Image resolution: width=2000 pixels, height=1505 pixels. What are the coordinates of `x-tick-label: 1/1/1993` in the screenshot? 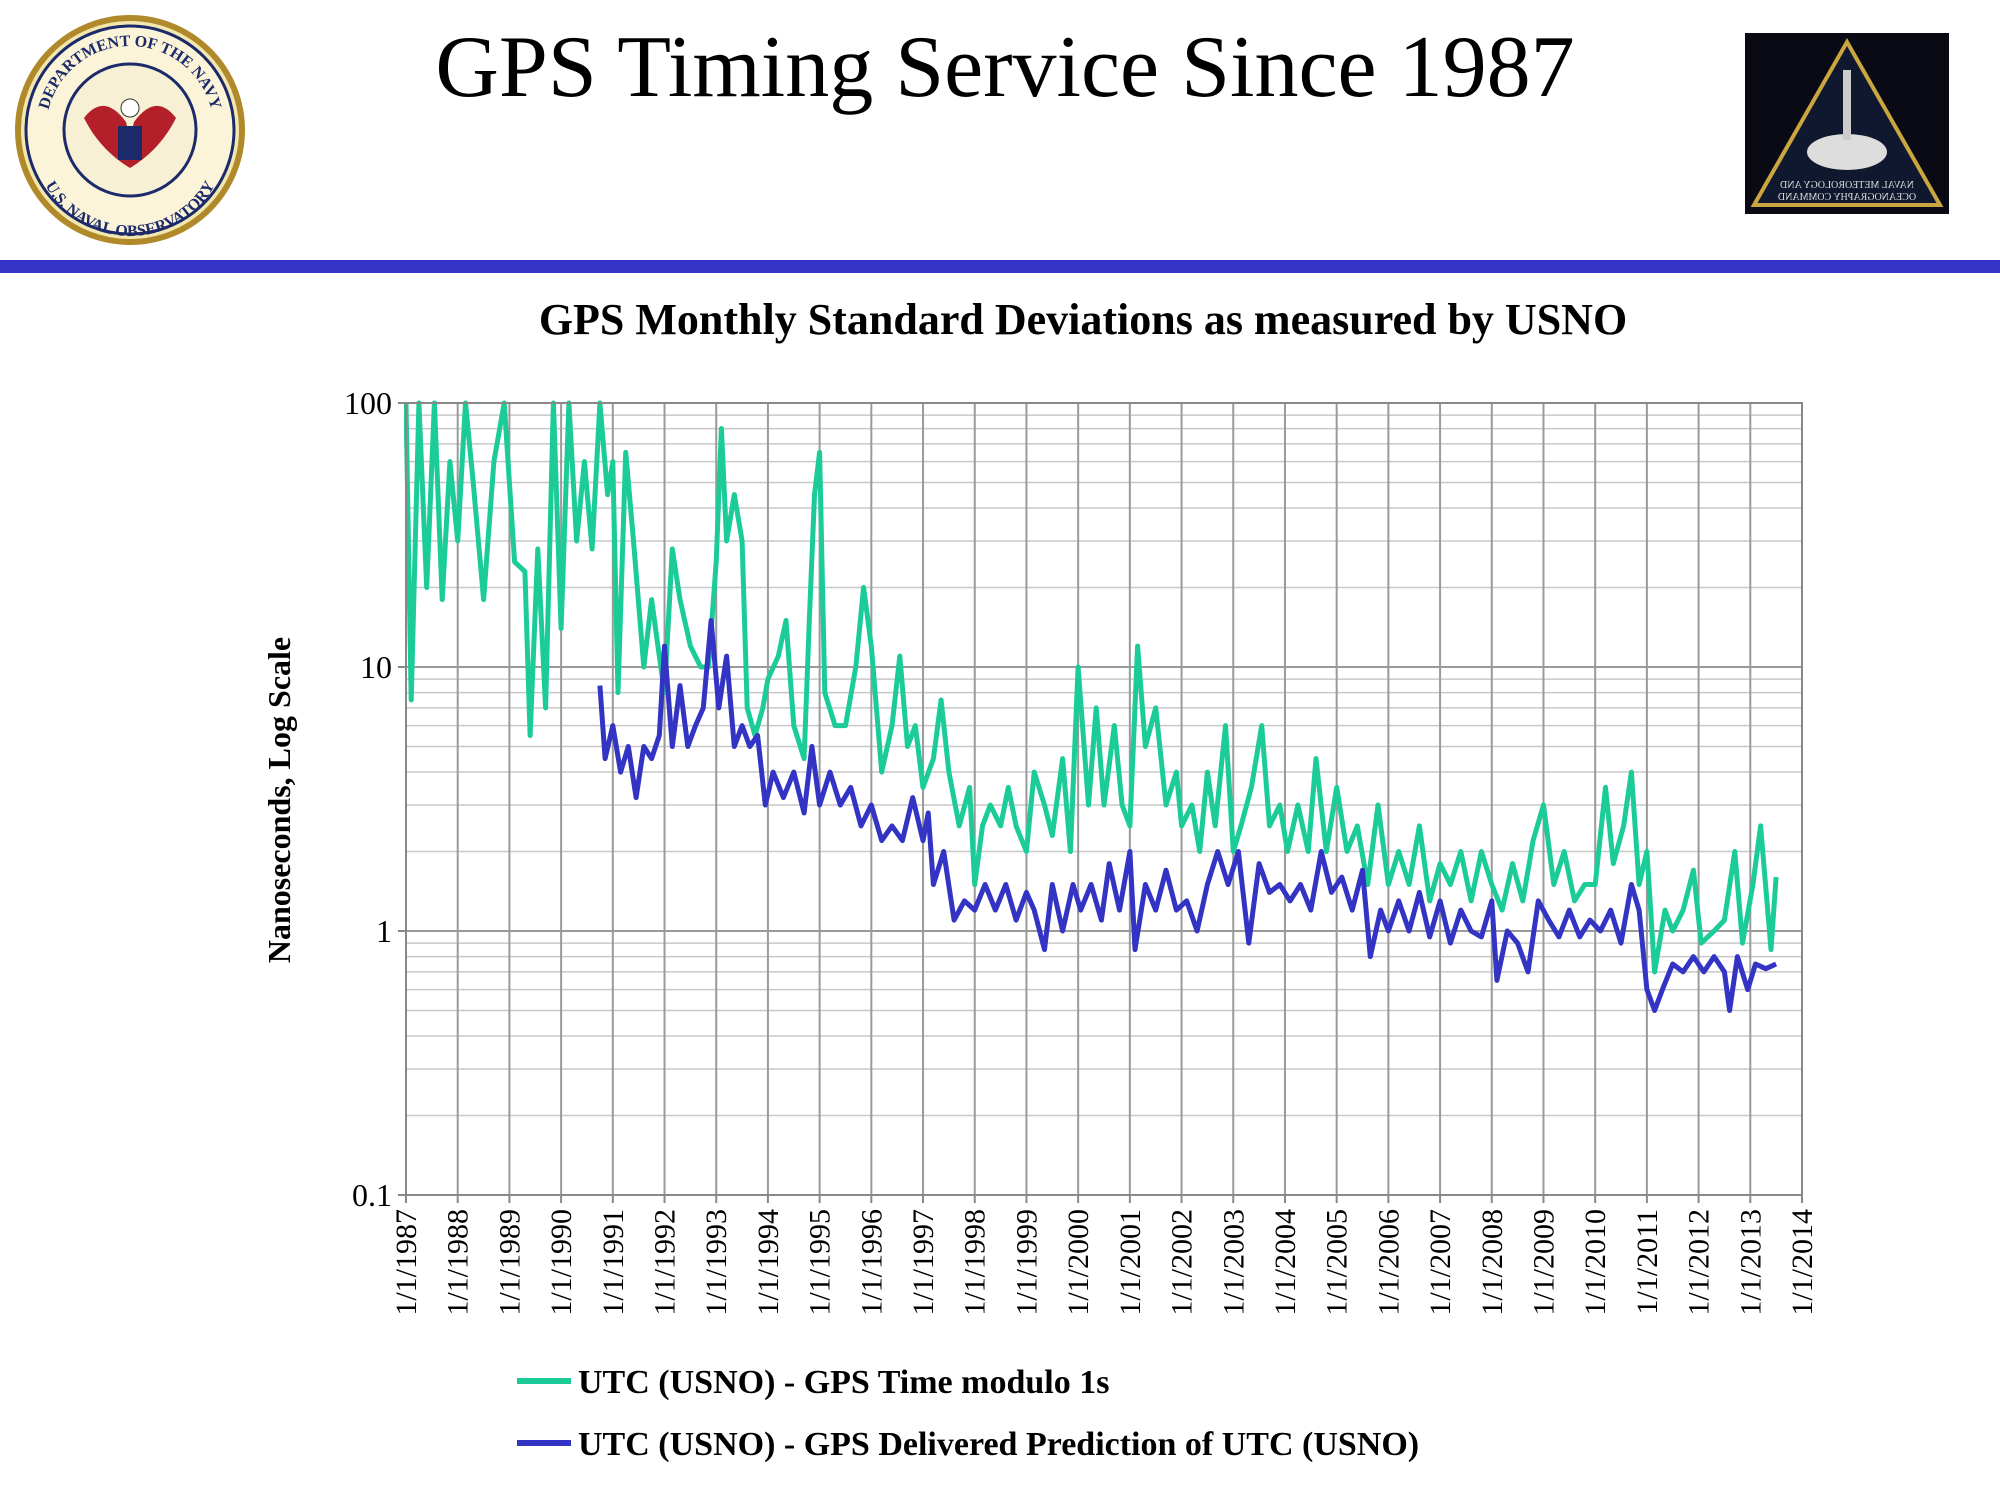 It's located at (716, 1262).